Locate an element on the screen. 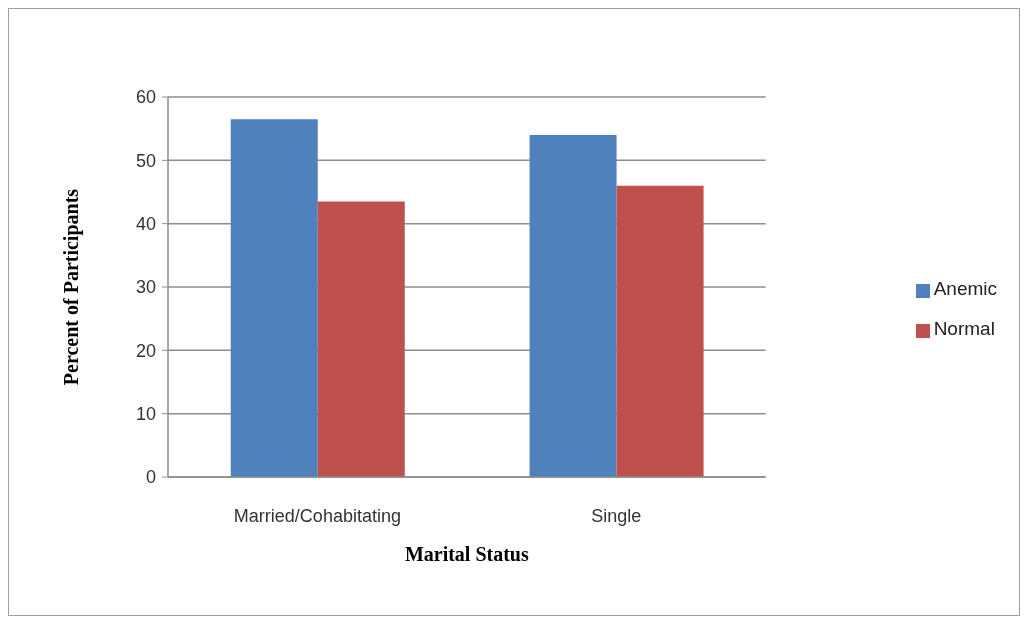 The height and width of the screenshot is (626, 1034). y-tick-label: 50 is located at coordinates (145, 160).